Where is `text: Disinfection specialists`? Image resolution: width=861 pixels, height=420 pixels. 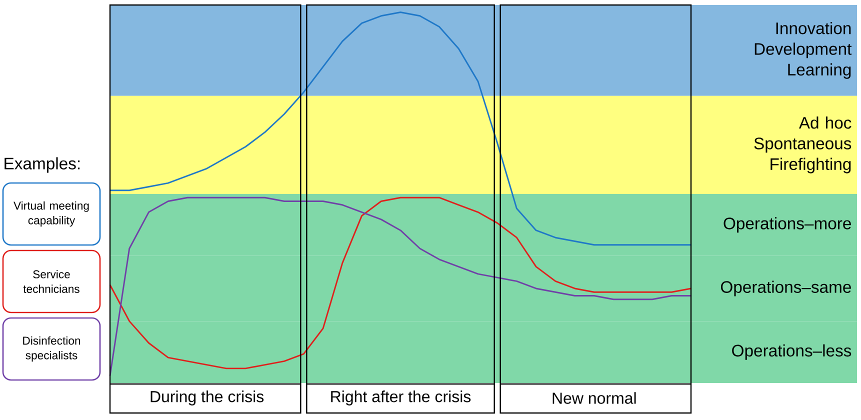
text: Disinfection specialists is located at coordinates (51, 349).